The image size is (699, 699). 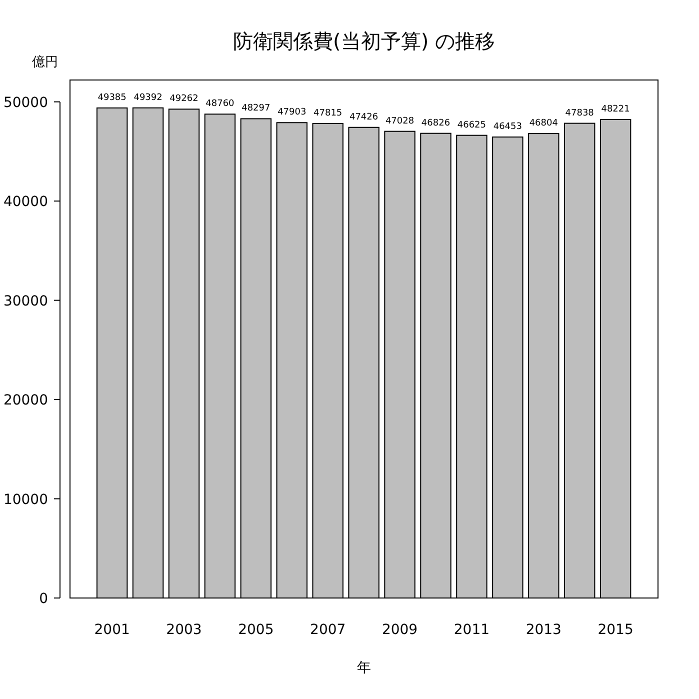 What do you see at coordinates (292, 113) in the screenshot?
I see `data-label: 47903` at bounding box center [292, 113].